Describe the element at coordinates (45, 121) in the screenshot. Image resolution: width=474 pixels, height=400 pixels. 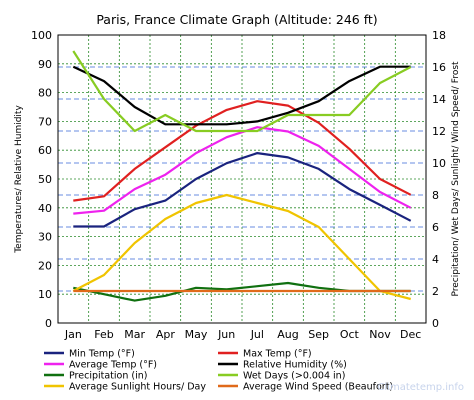
I see `y-tick-left: 70` at that location.